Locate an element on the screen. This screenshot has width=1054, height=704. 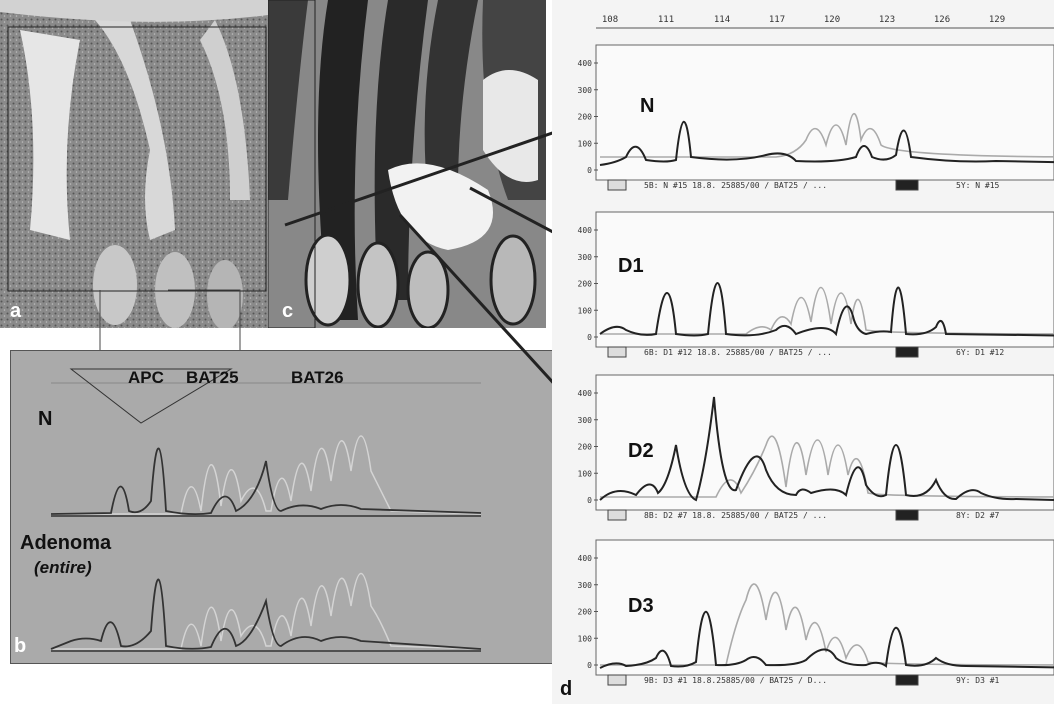
marker-bat26: BAT26 is located at coordinates (317, 377).